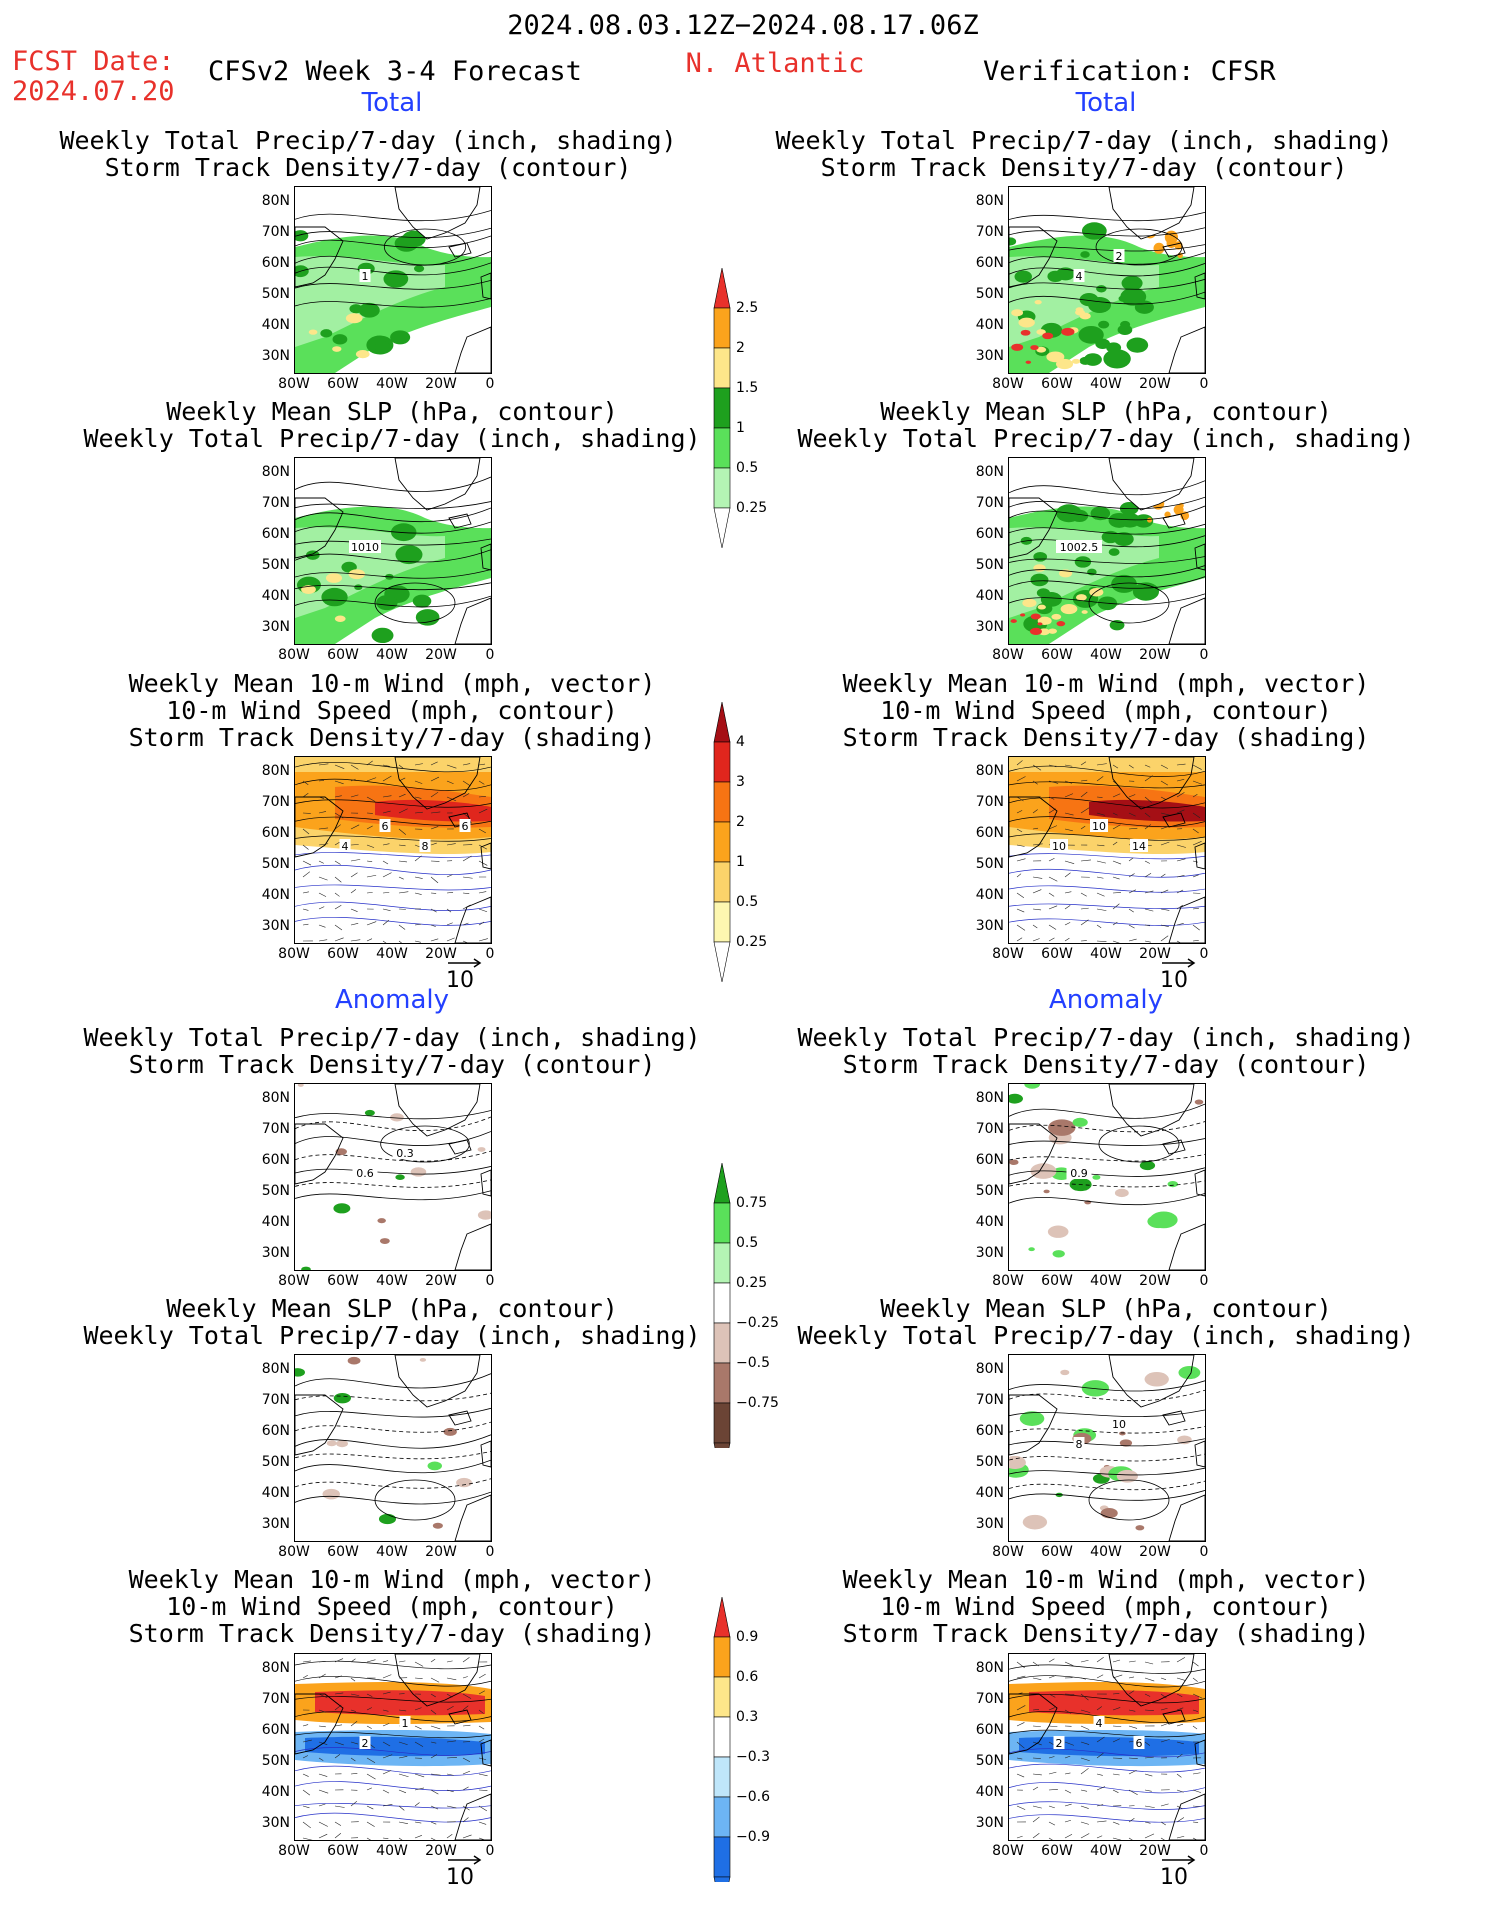 This screenshot has width=1487, height=1925. Describe the element at coordinates (722, 1739) in the screenshot. I see `colorbar-storm-anom` at that location.